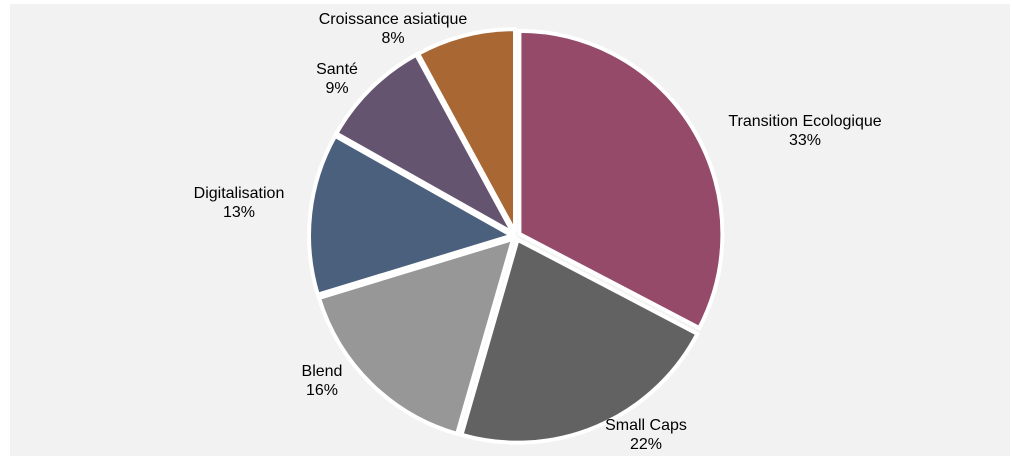  I want to click on slice-label-small-caps: Small Caps, so click(646, 425).